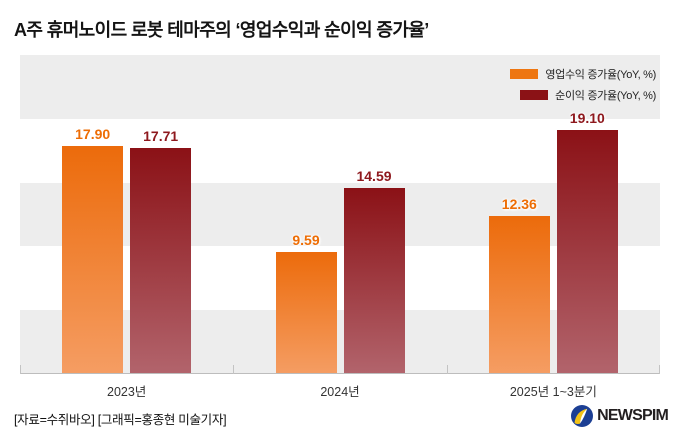 This screenshot has width=680, height=442. Describe the element at coordinates (587, 252) in the screenshot. I see `bar-series1-2025년 1~3분기` at that location.